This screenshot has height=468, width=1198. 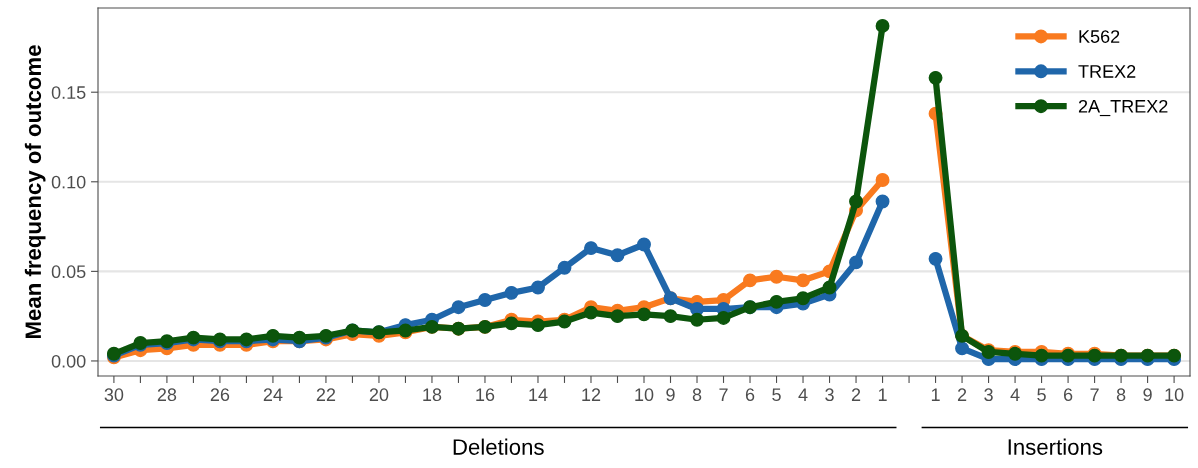 What do you see at coordinates (485, 395) in the screenshot?
I see `x-tick-label: 16` at bounding box center [485, 395].